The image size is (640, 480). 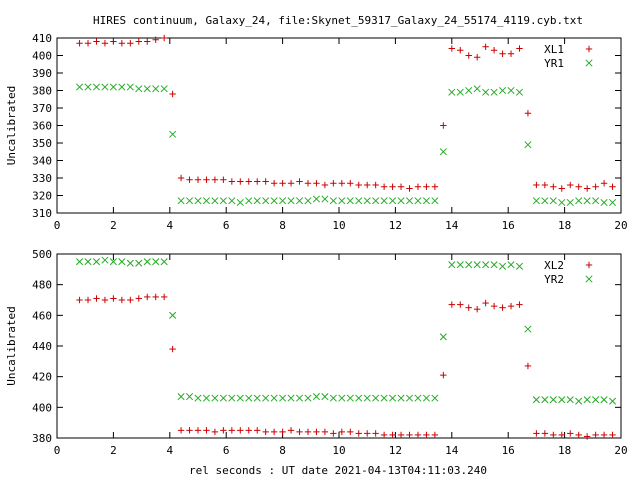 I want to click on x-tick-label: 16, so click(x=508, y=225).